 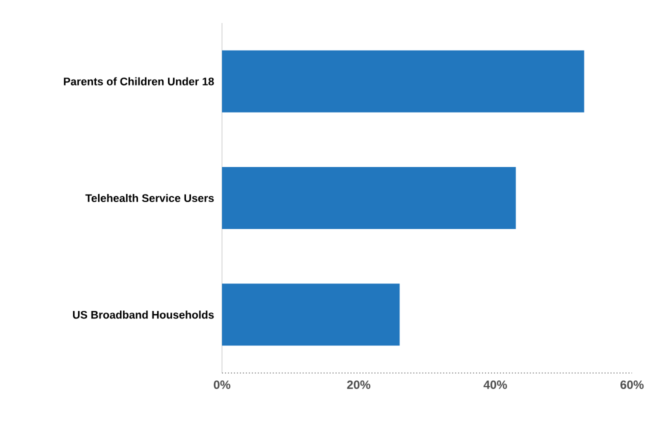 I want to click on y-tick-label: Telehealth Service Users, so click(x=149, y=198).